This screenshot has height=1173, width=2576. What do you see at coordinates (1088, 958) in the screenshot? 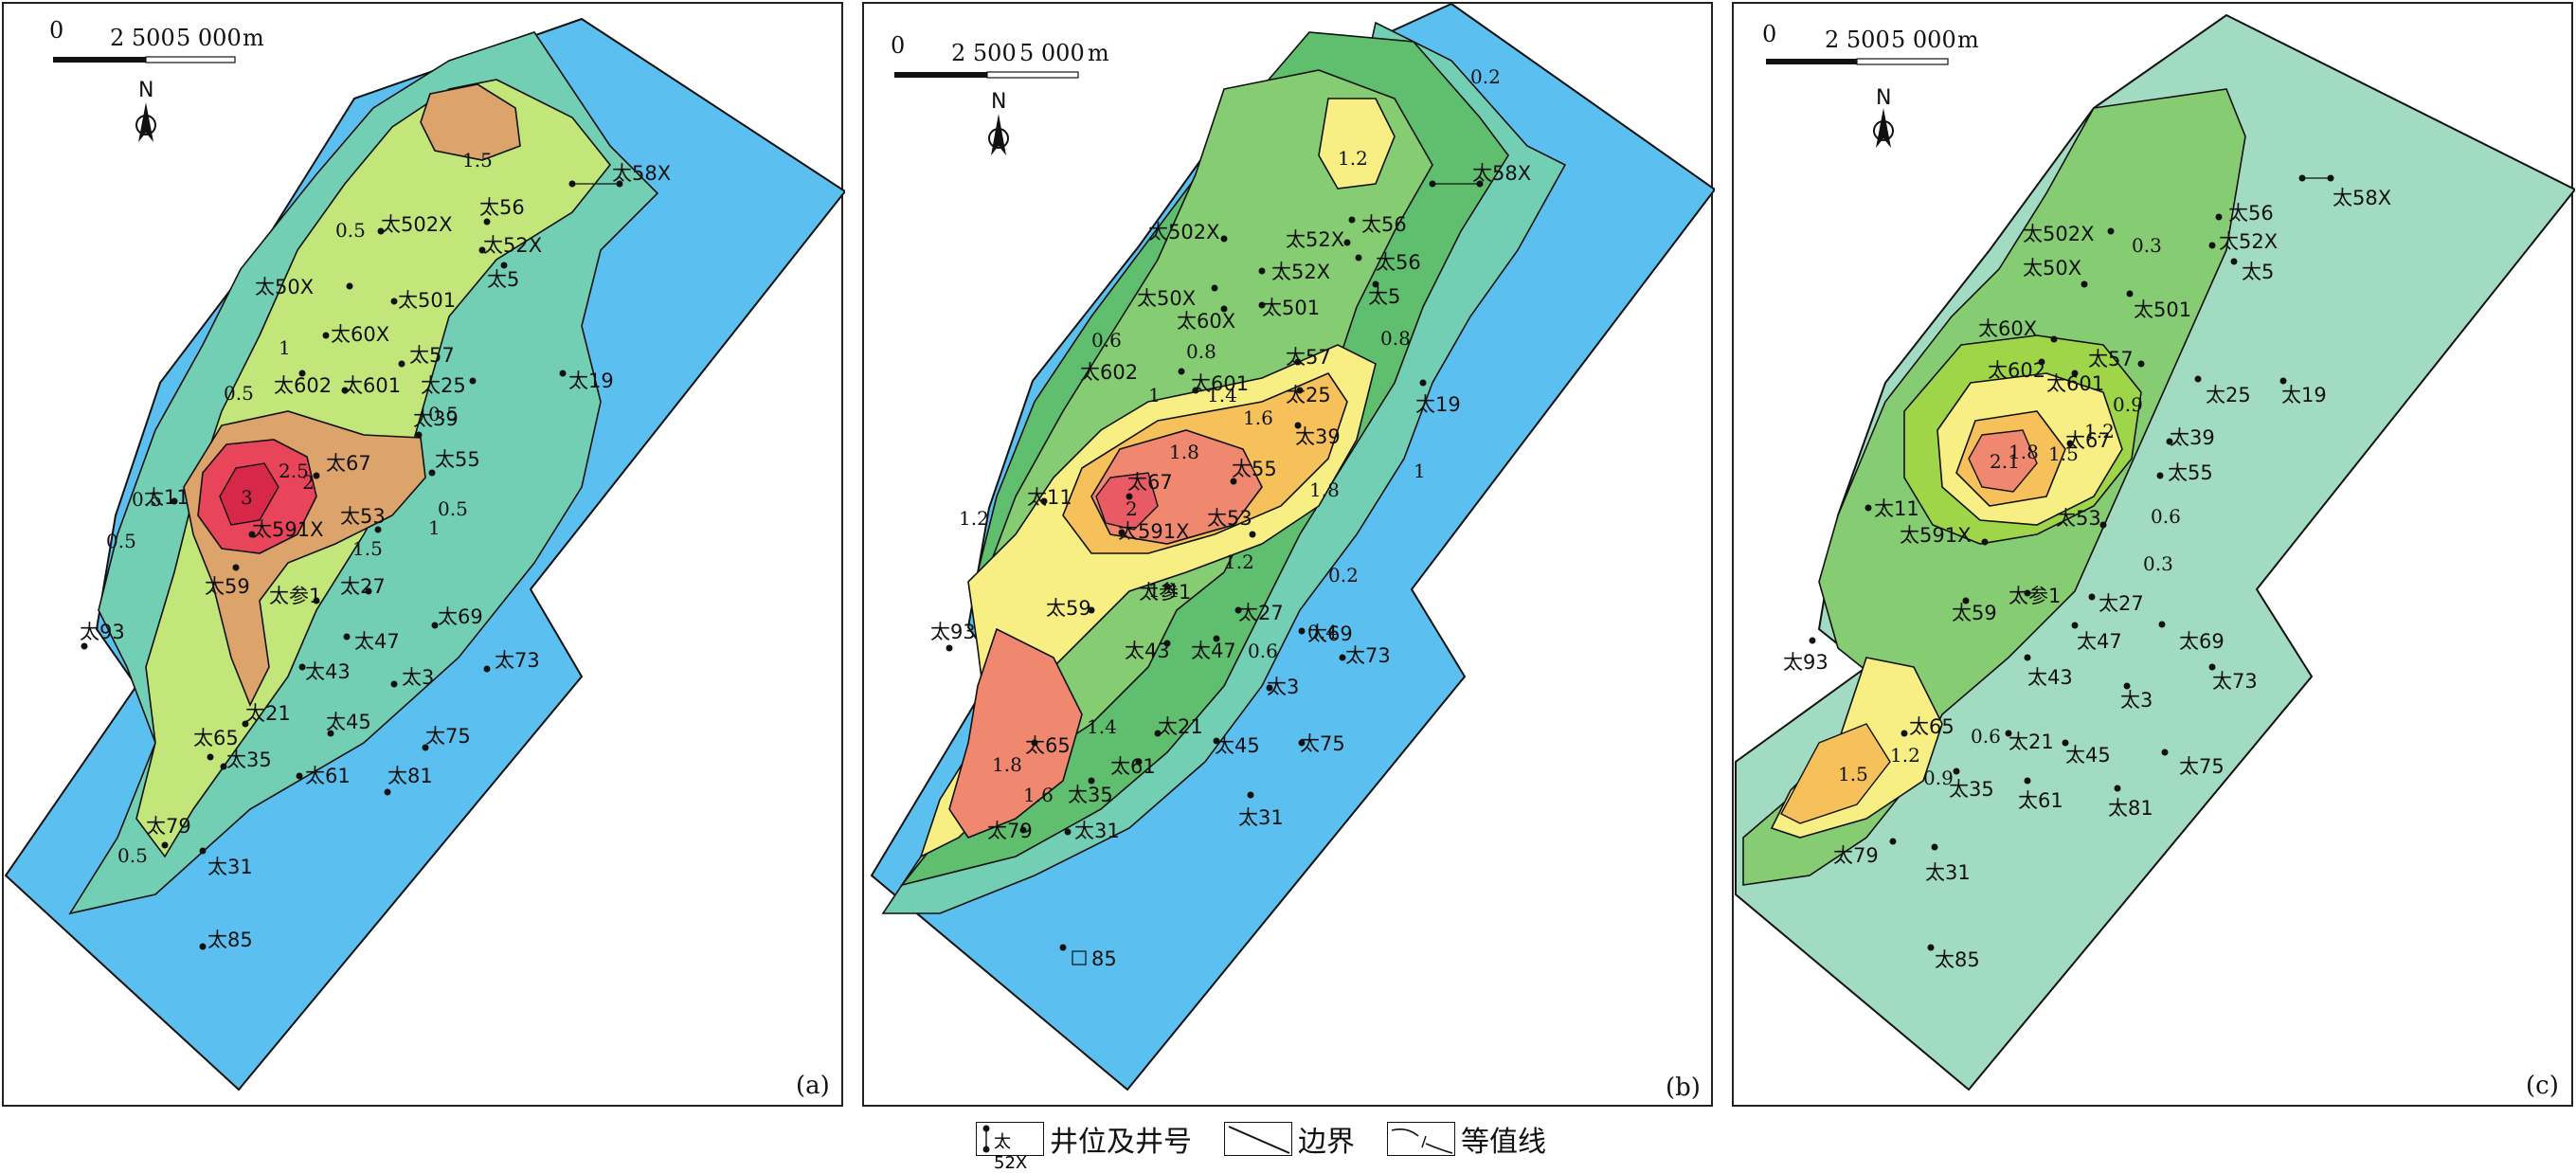
I see `well: 85` at bounding box center [1088, 958].